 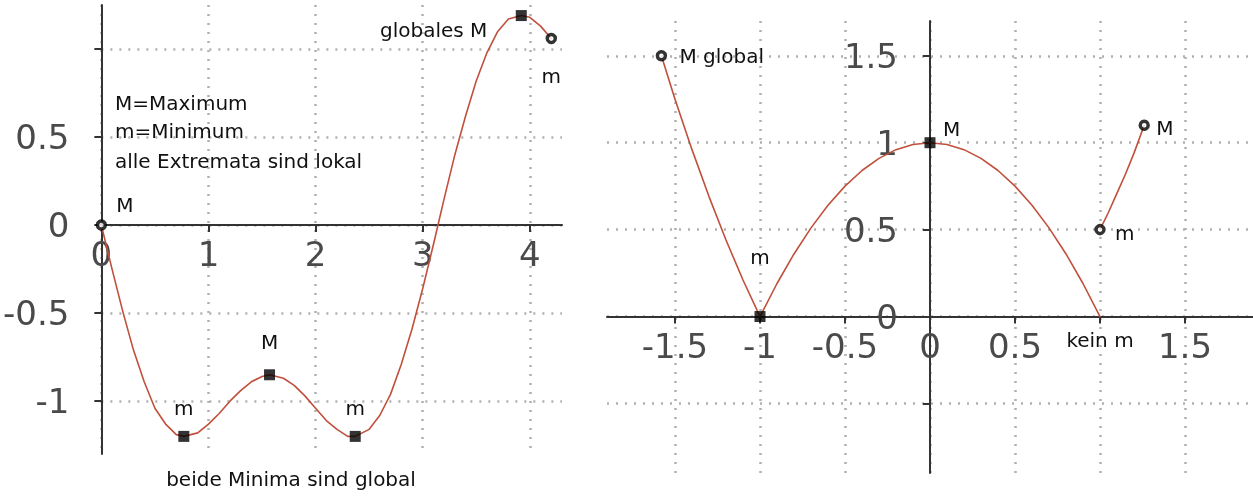 What do you see at coordinates (179, 131) in the screenshot?
I see `annotation: m=Minimum` at bounding box center [179, 131].